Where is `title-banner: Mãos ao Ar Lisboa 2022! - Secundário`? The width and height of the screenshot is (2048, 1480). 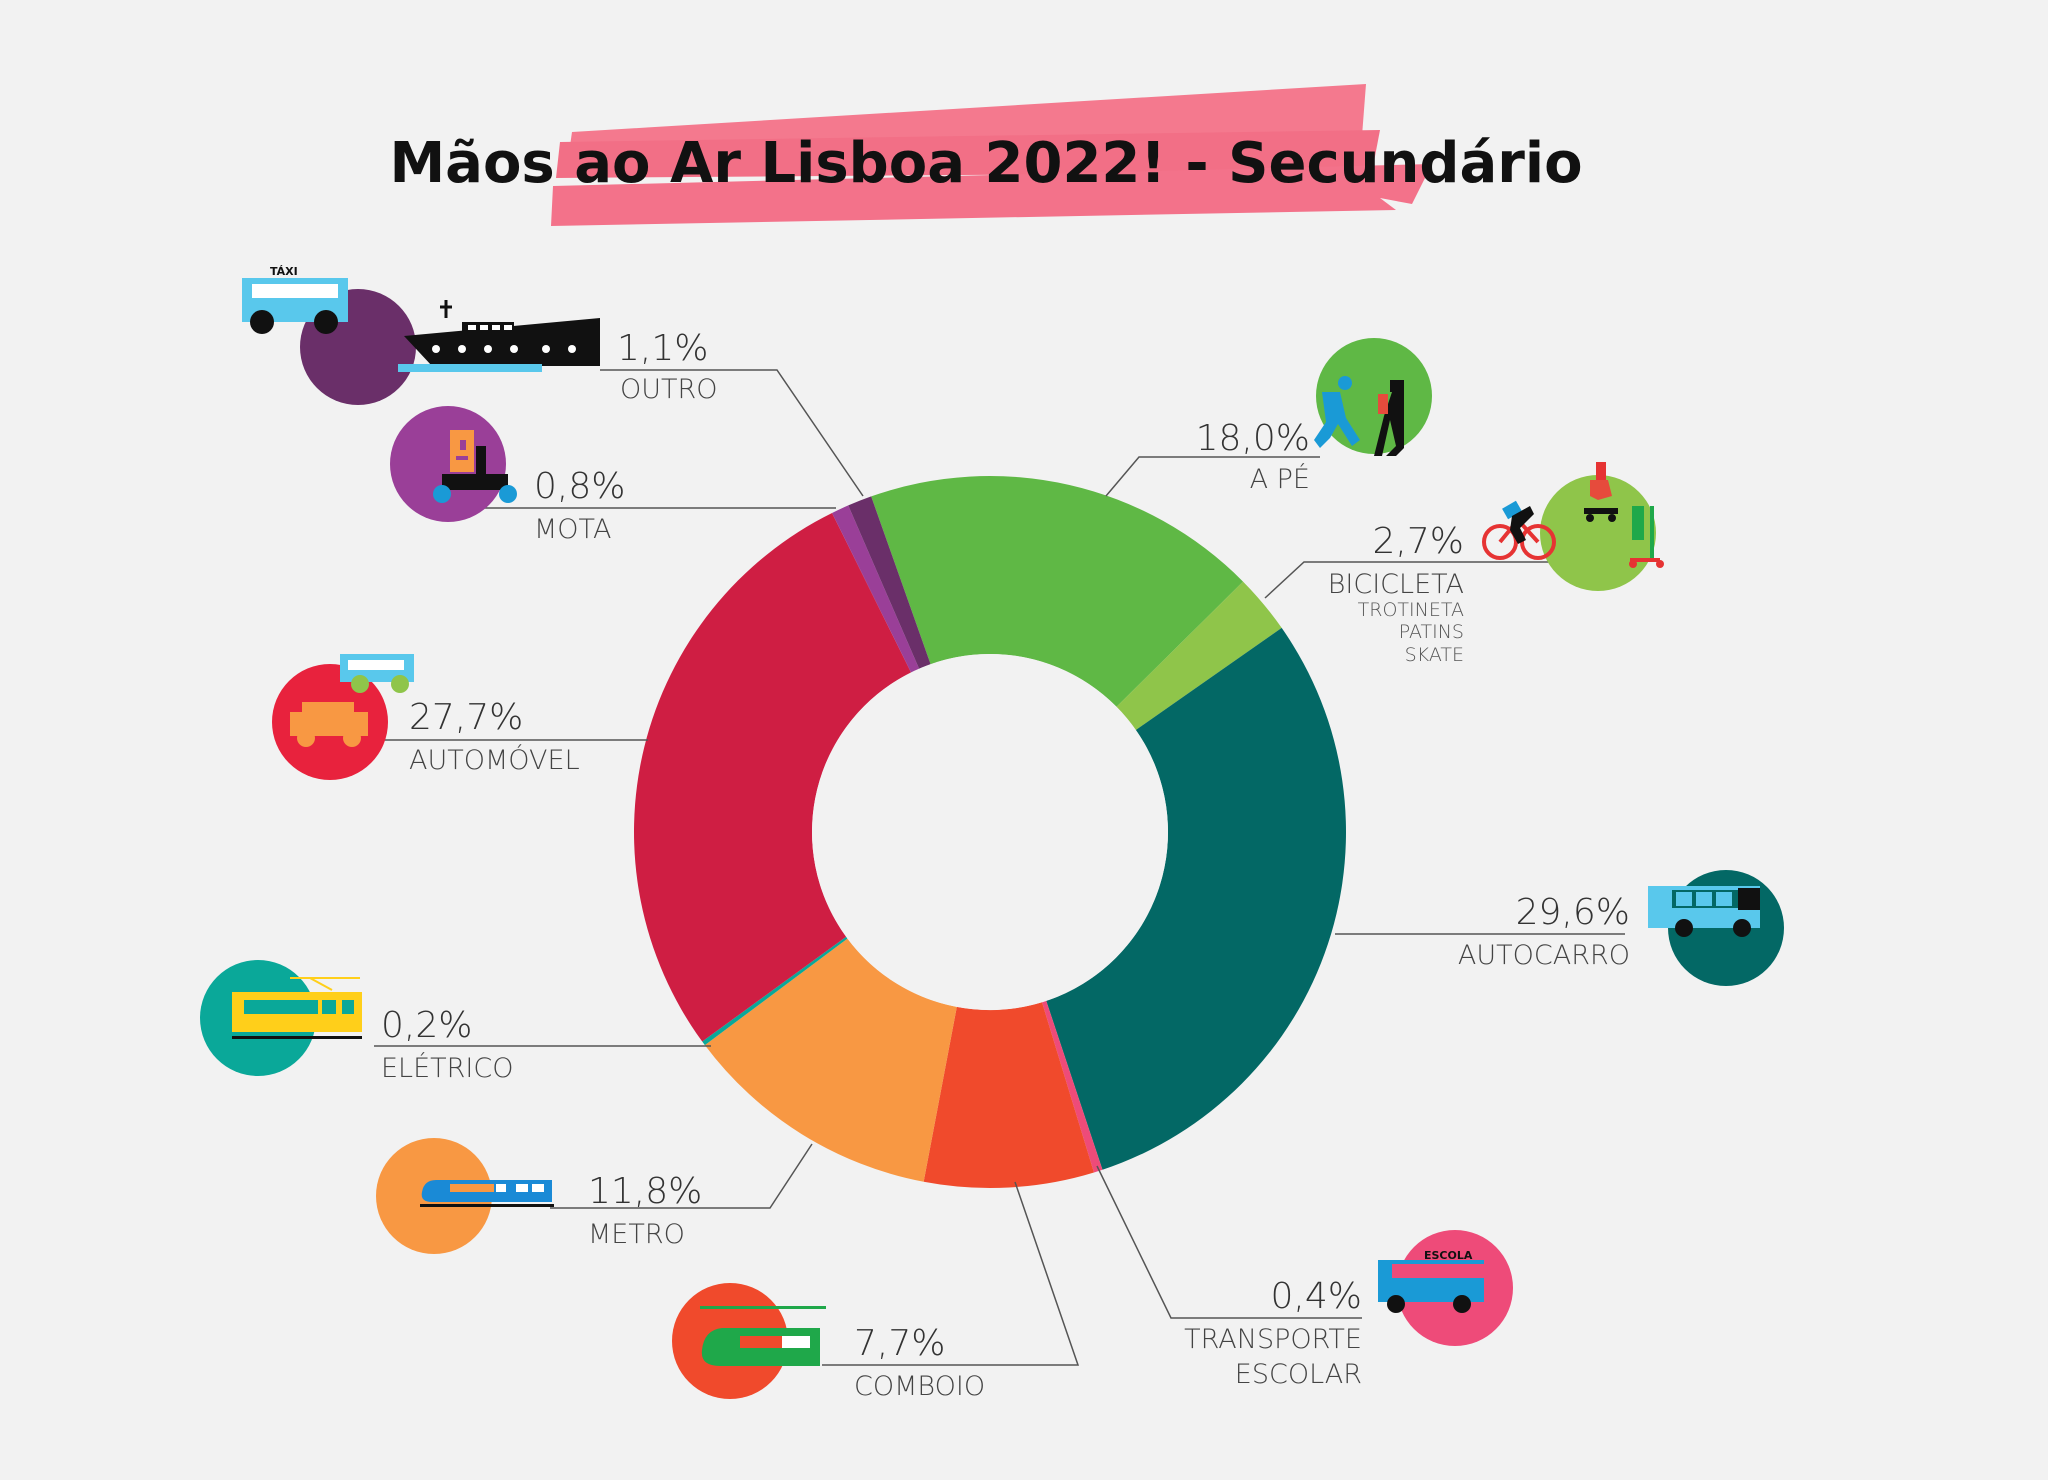 title-banner: Mãos ao Ar Lisboa 2022! - Secundário is located at coordinates (986, 155).